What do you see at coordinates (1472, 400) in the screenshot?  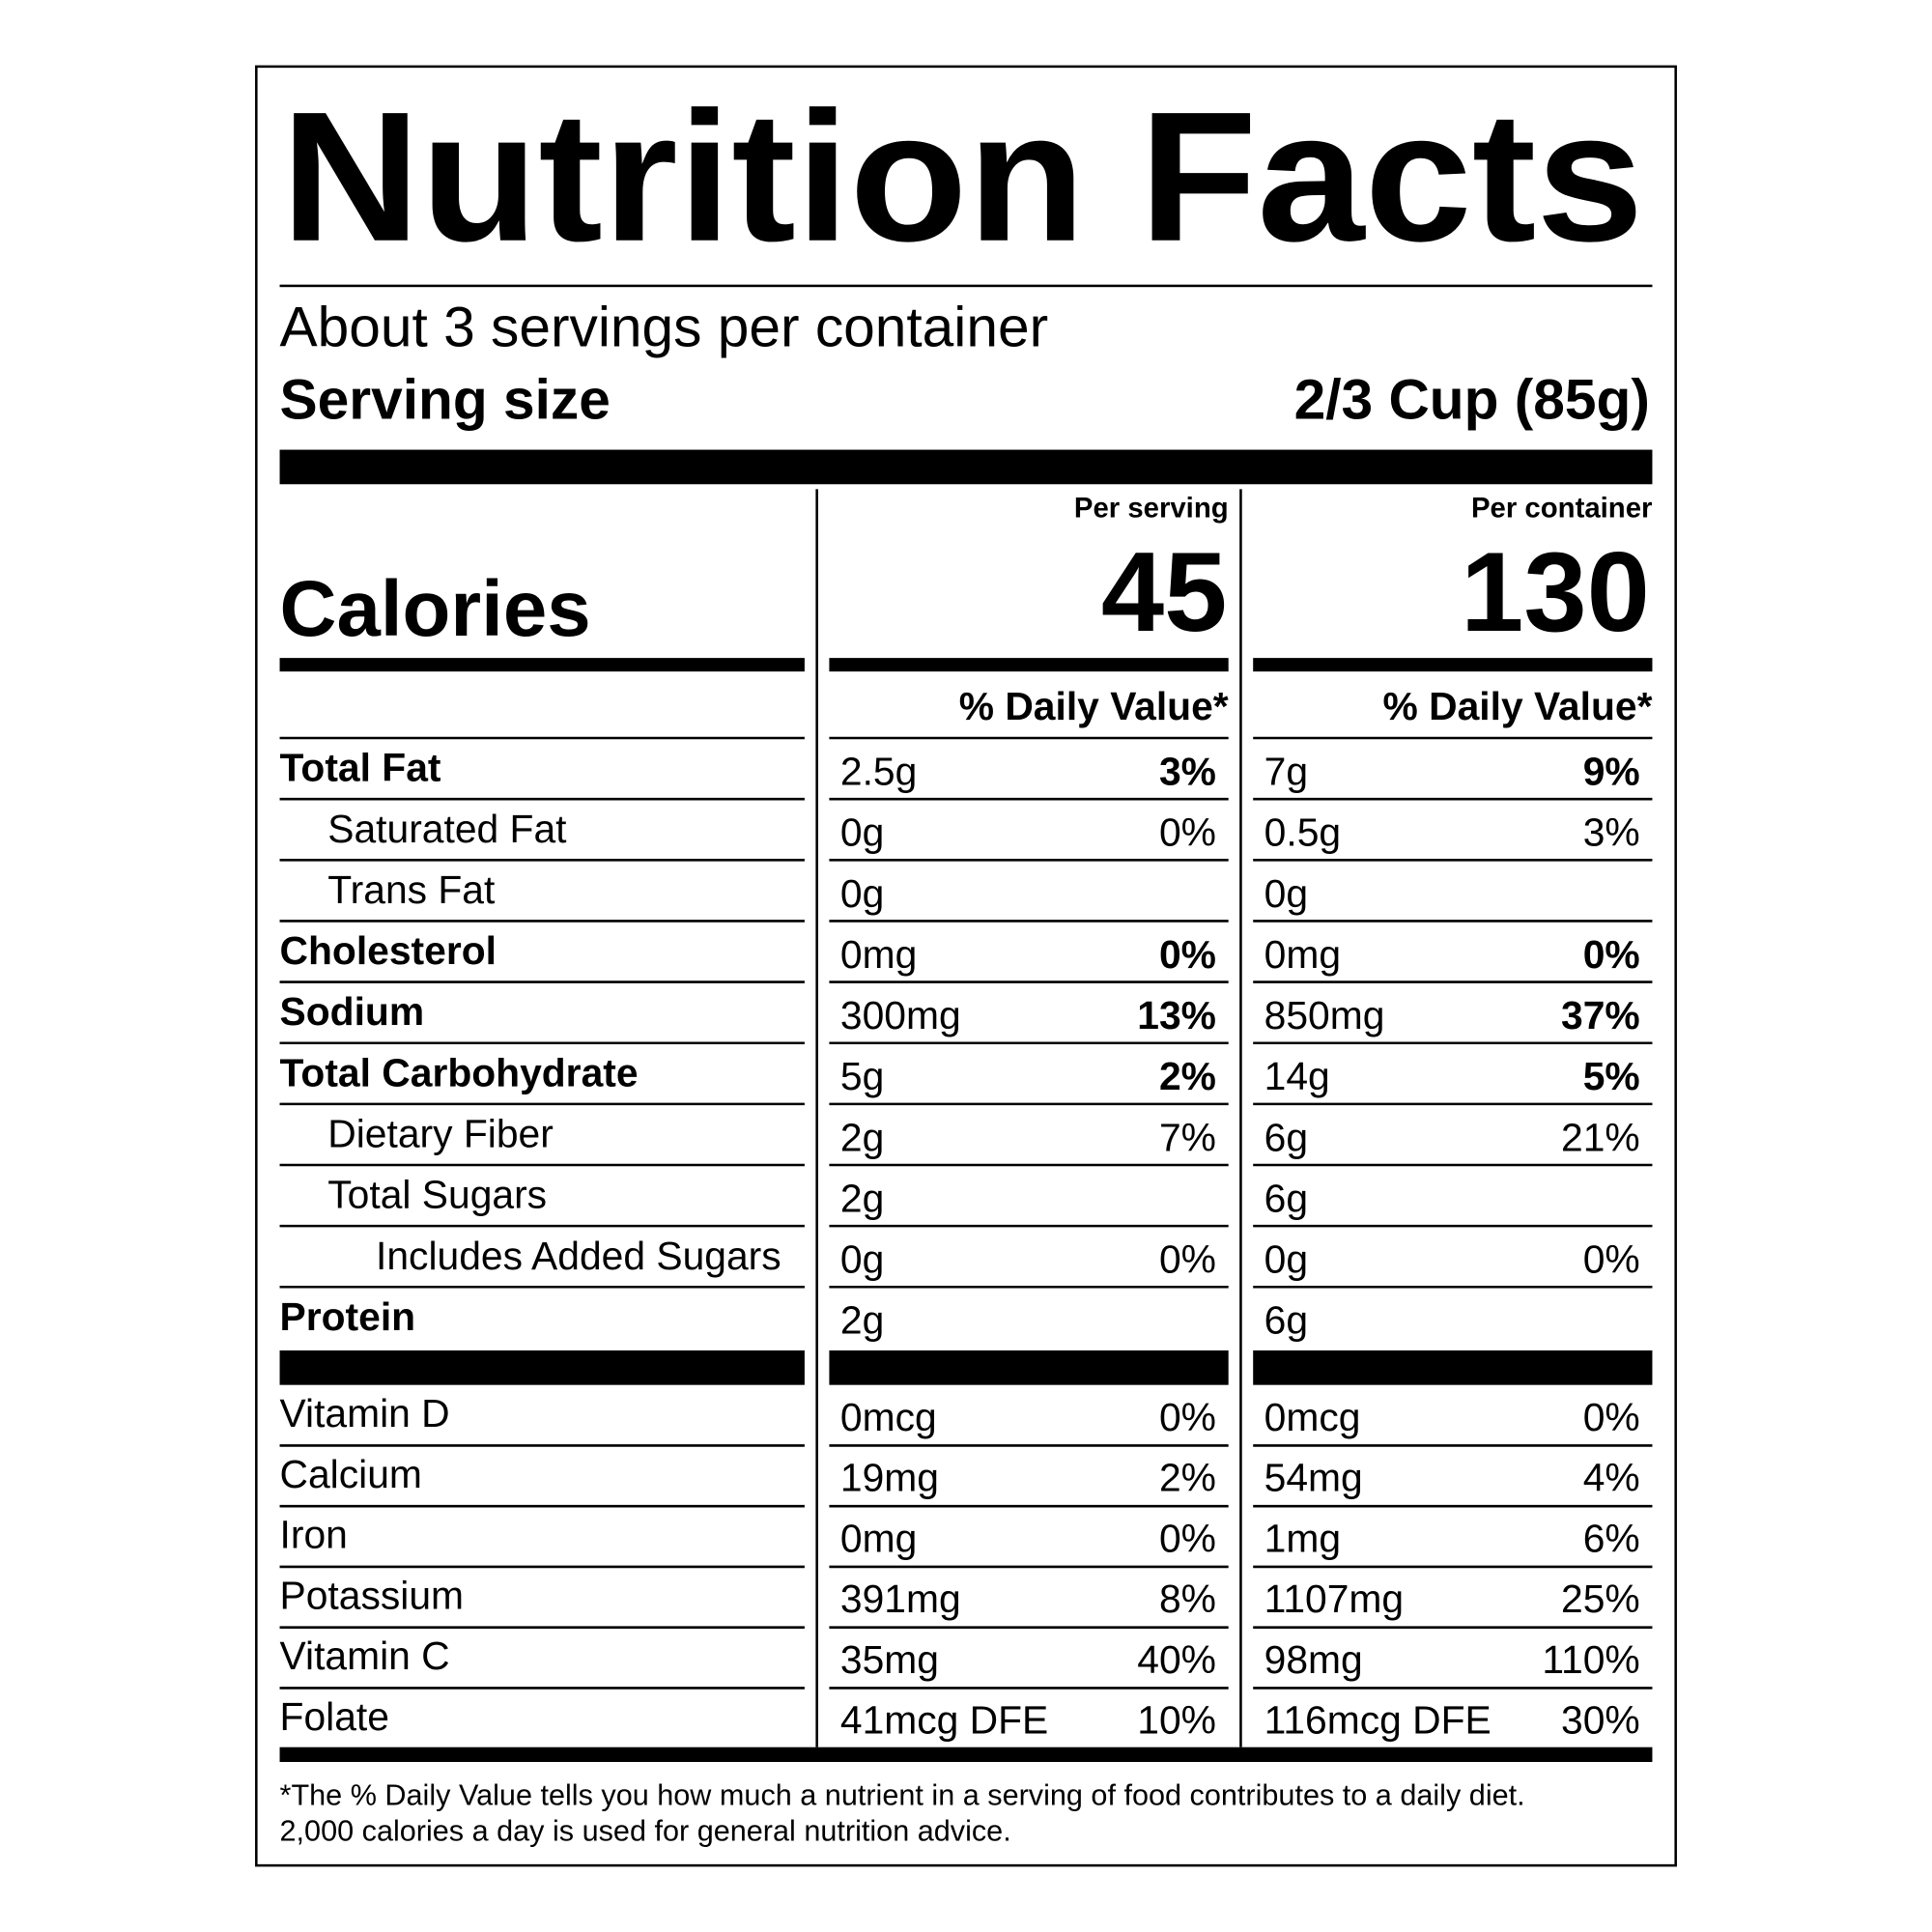 I see `serving-size: 2/3 Cup (85g)` at bounding box center [1472, 400].